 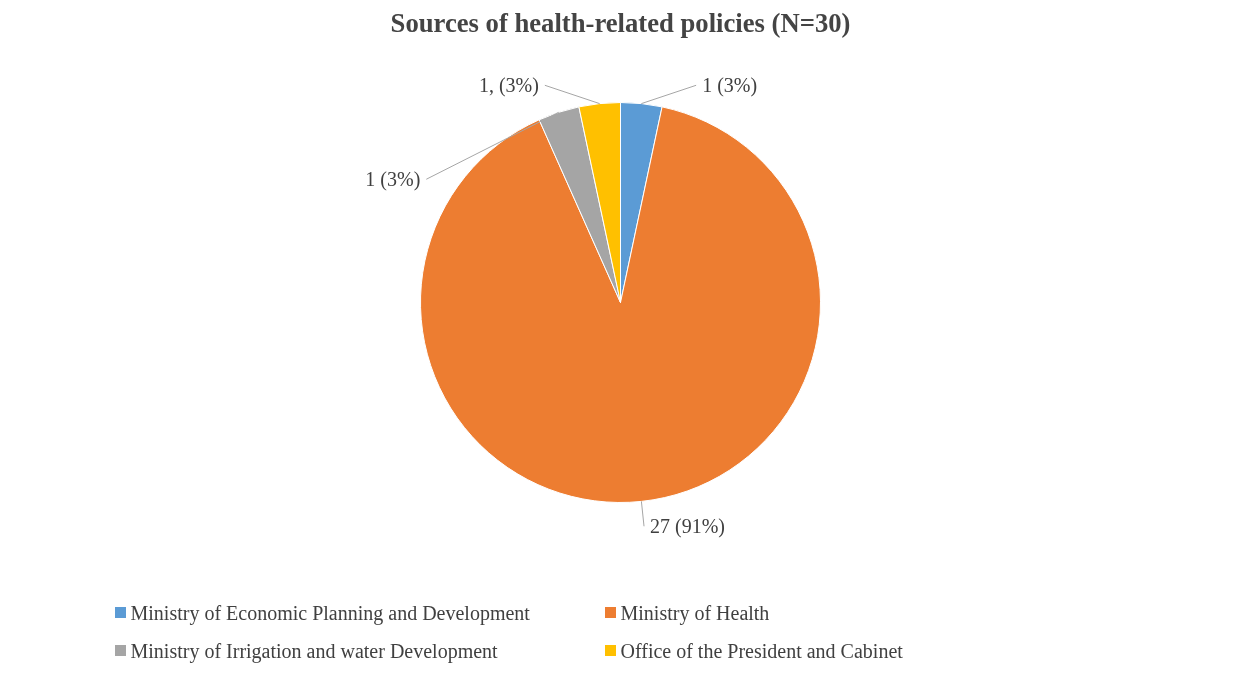 I want to click on data-label: 27 (91%), so click(x=687, y=527).